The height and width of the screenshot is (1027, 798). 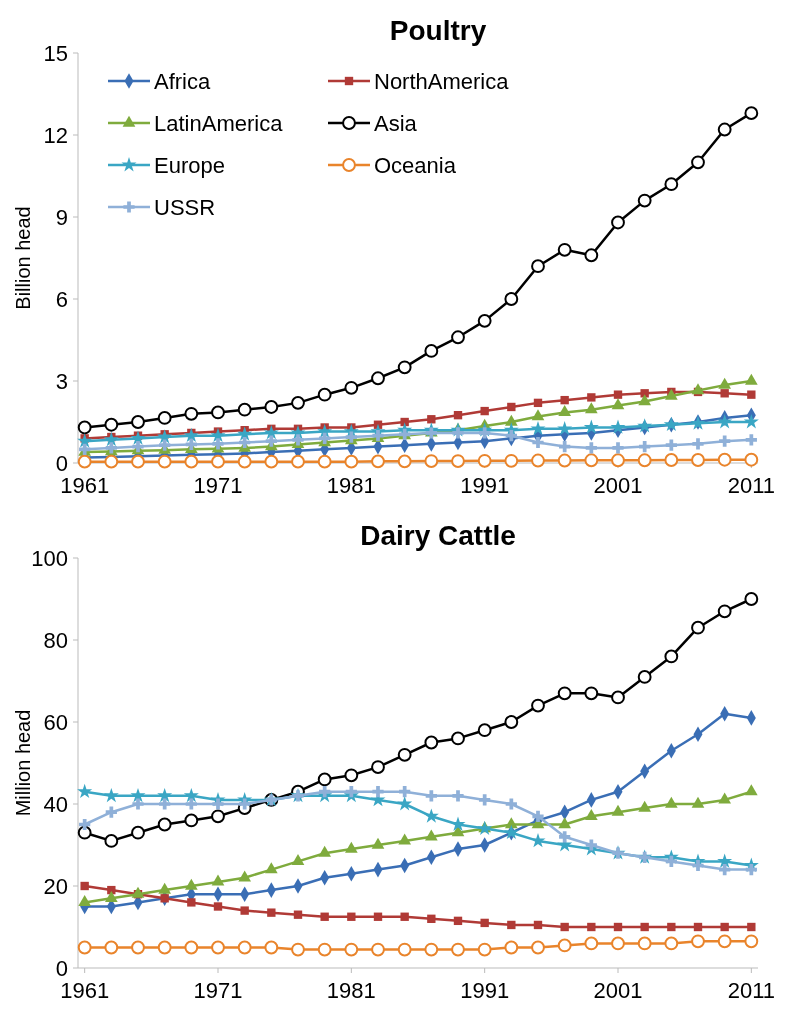 I want to click on legend-label: NorthAmerica, so click(x=442, y=81).